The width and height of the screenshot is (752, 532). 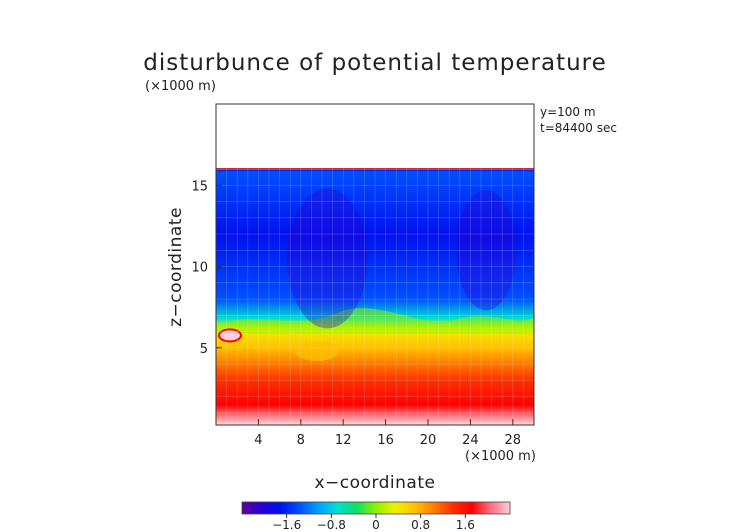 What do you see at coordinates (316, 351) in the screenshot?
I see `warm-patch` at bounding box center [316, 351].